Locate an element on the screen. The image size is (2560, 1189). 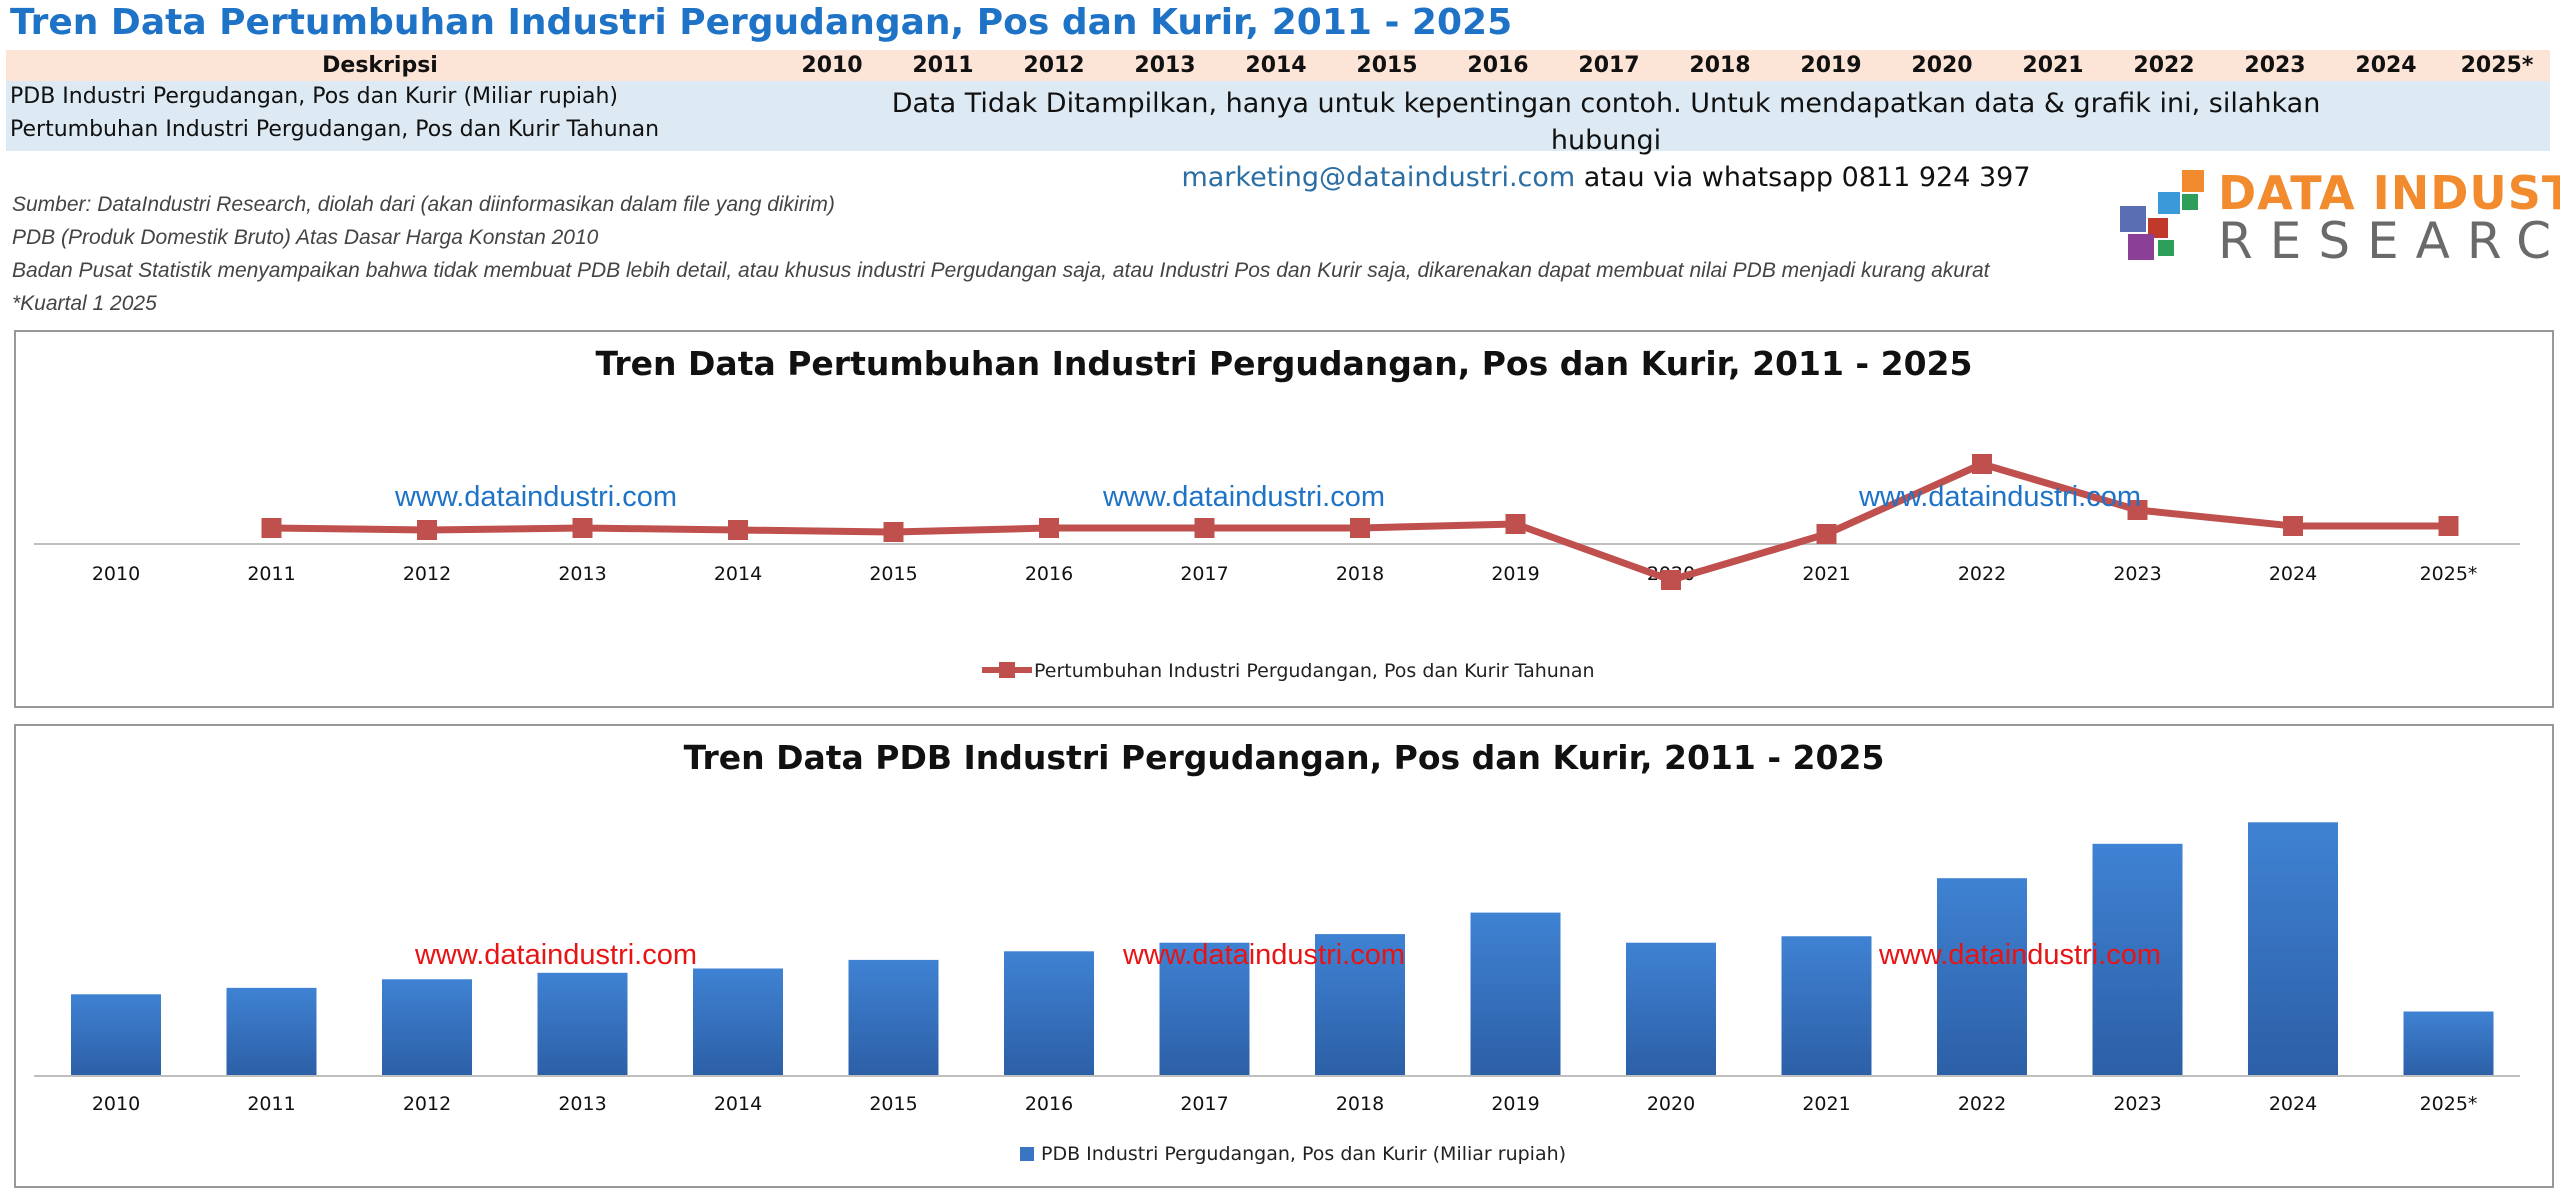
table-header-year: 2015 is located at coordinates (1387, 65).